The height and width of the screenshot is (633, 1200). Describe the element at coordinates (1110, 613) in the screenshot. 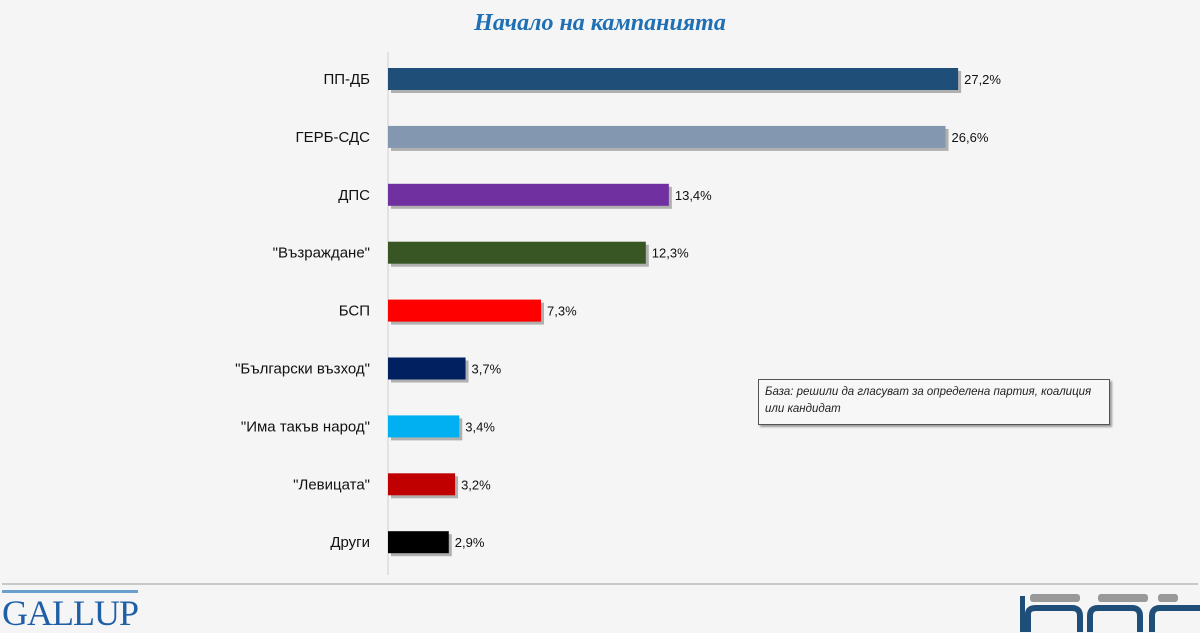

I see `bnr-logo` at that location.